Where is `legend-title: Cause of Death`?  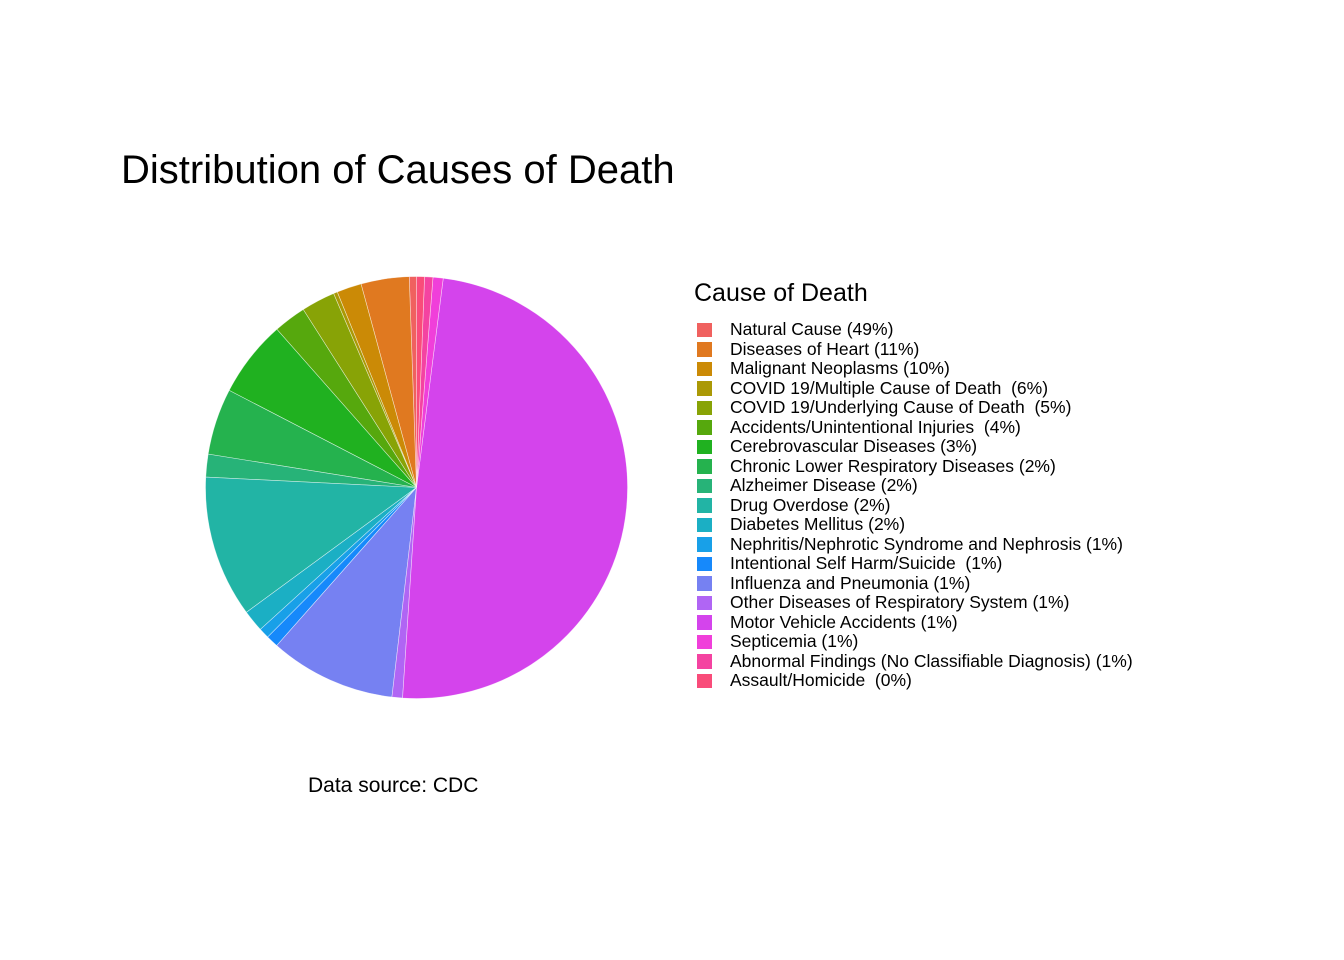
legend-title: Cause of Death is located at coordinates (781, 293).